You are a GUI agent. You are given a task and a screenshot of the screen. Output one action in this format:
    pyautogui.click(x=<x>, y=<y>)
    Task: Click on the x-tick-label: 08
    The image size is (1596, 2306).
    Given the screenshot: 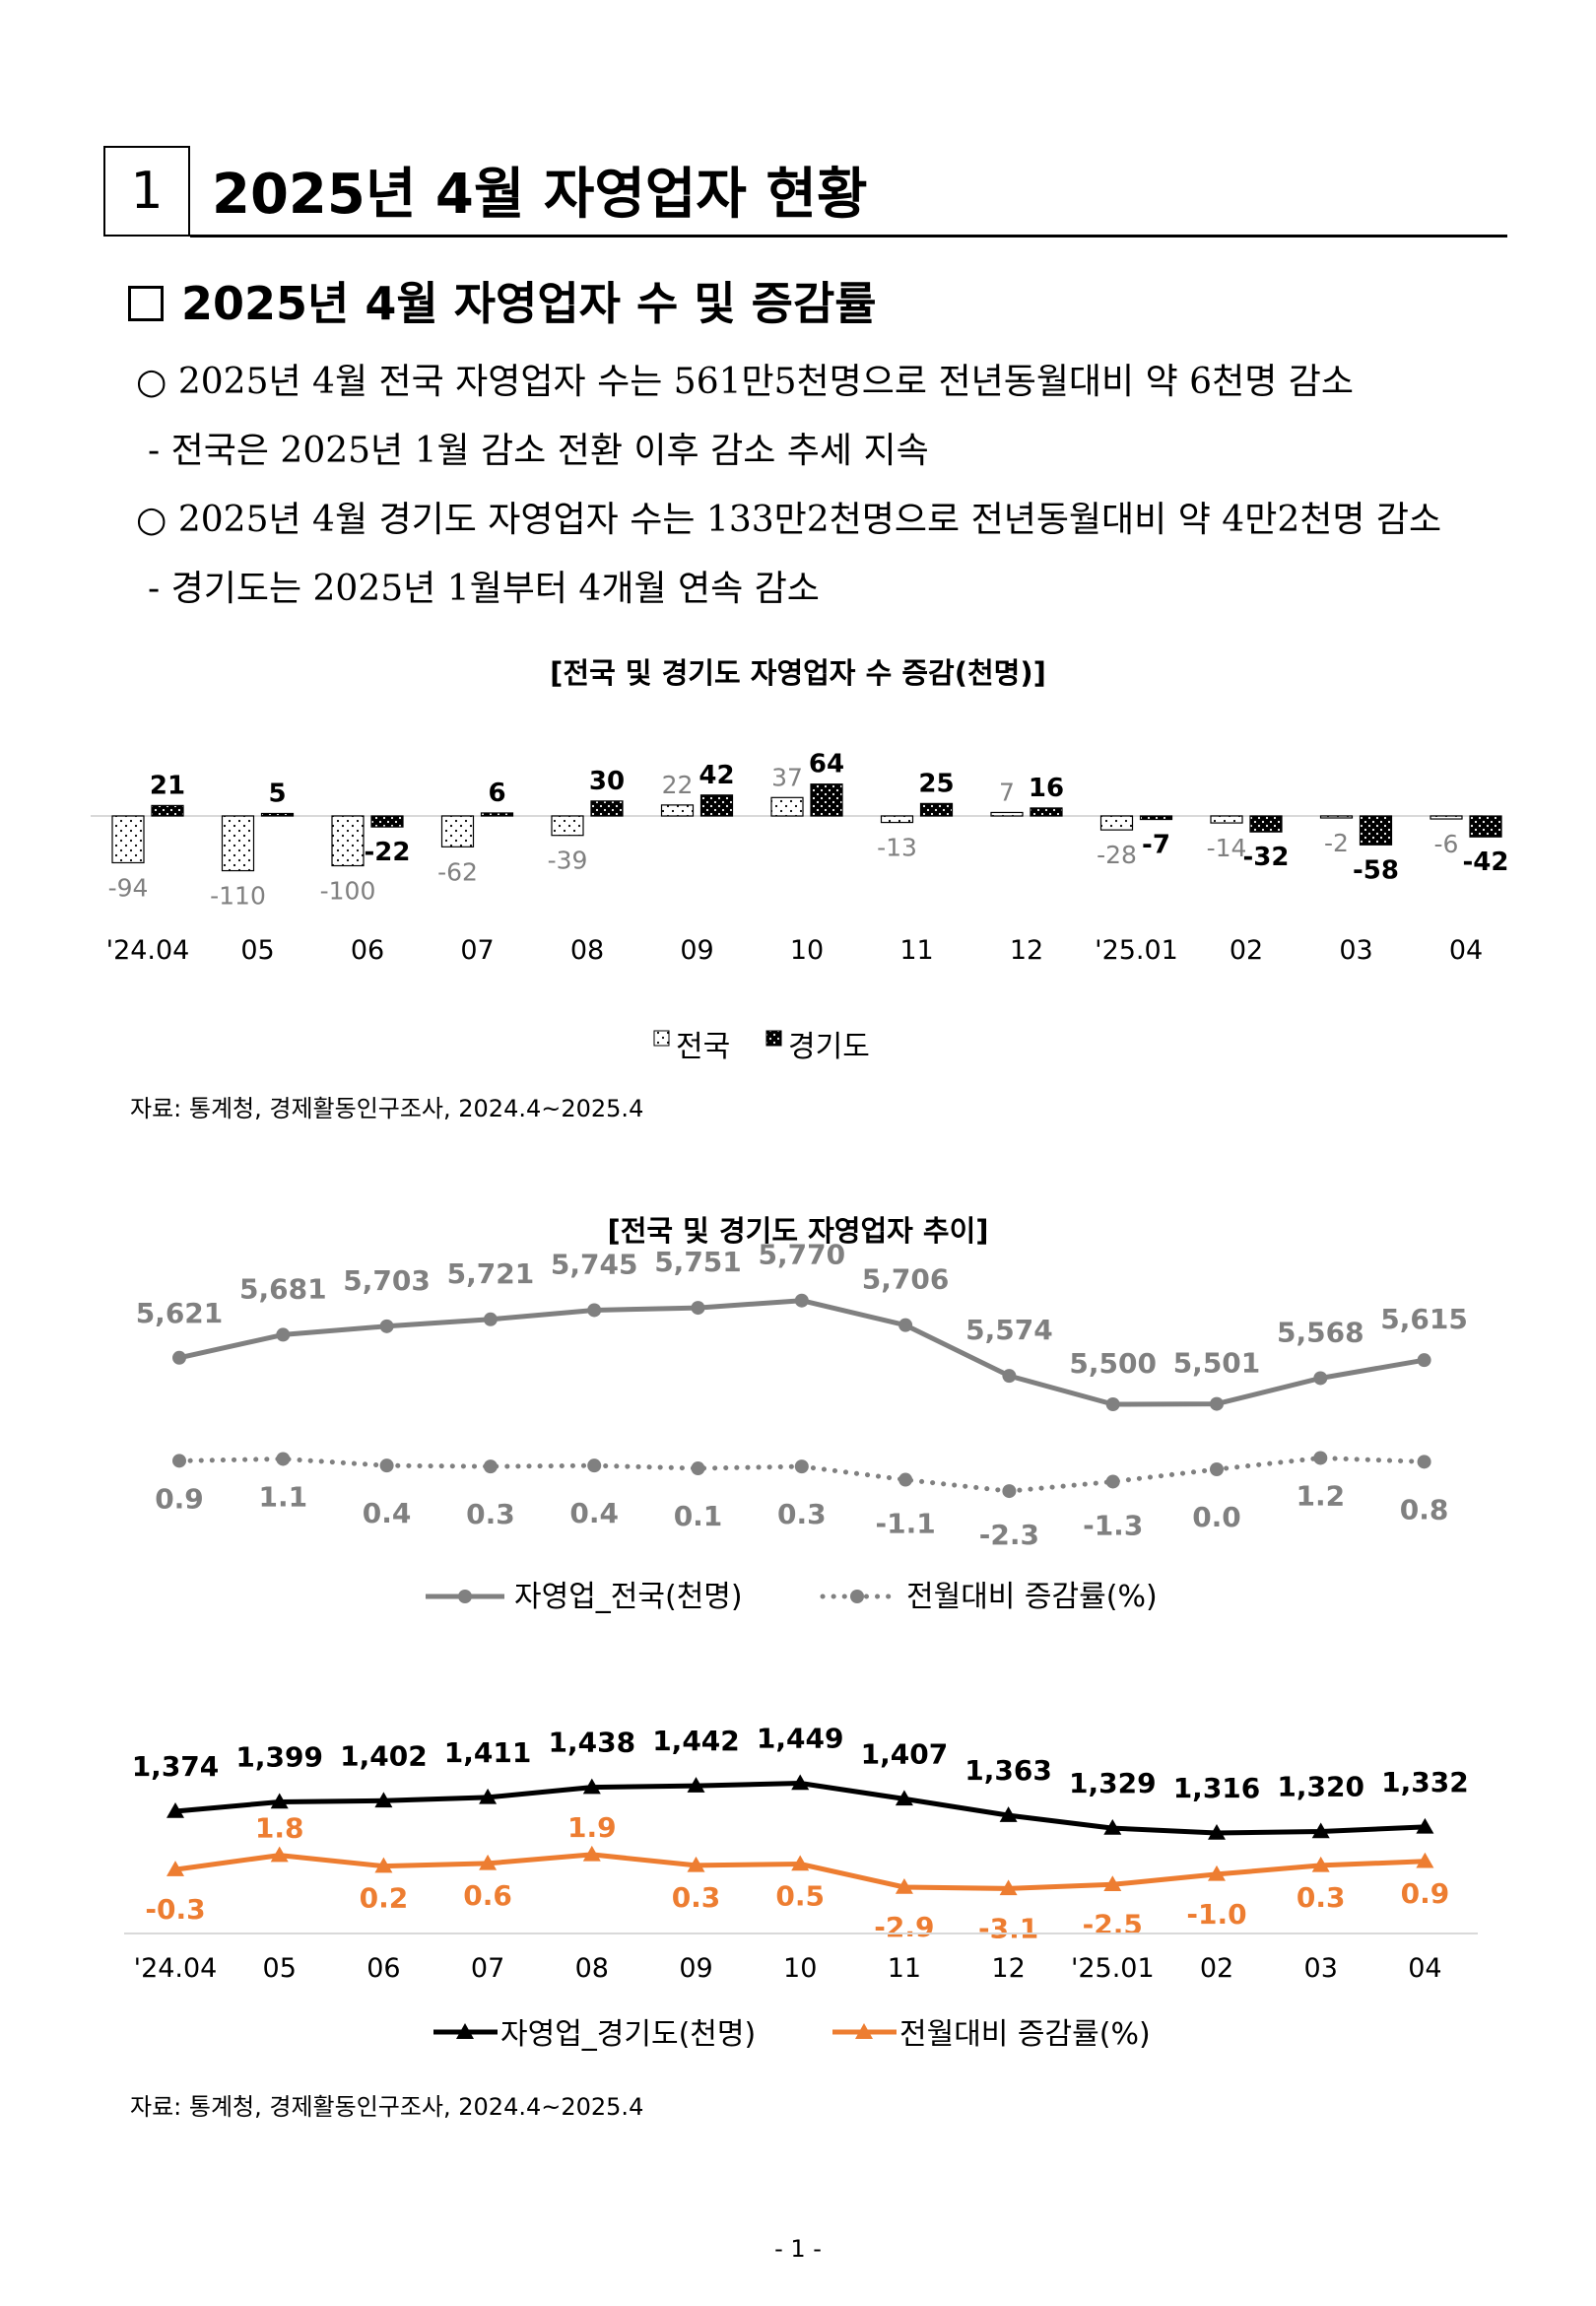 What is the action you would take?
    pyautogui.click(x=592, y=1969)
    